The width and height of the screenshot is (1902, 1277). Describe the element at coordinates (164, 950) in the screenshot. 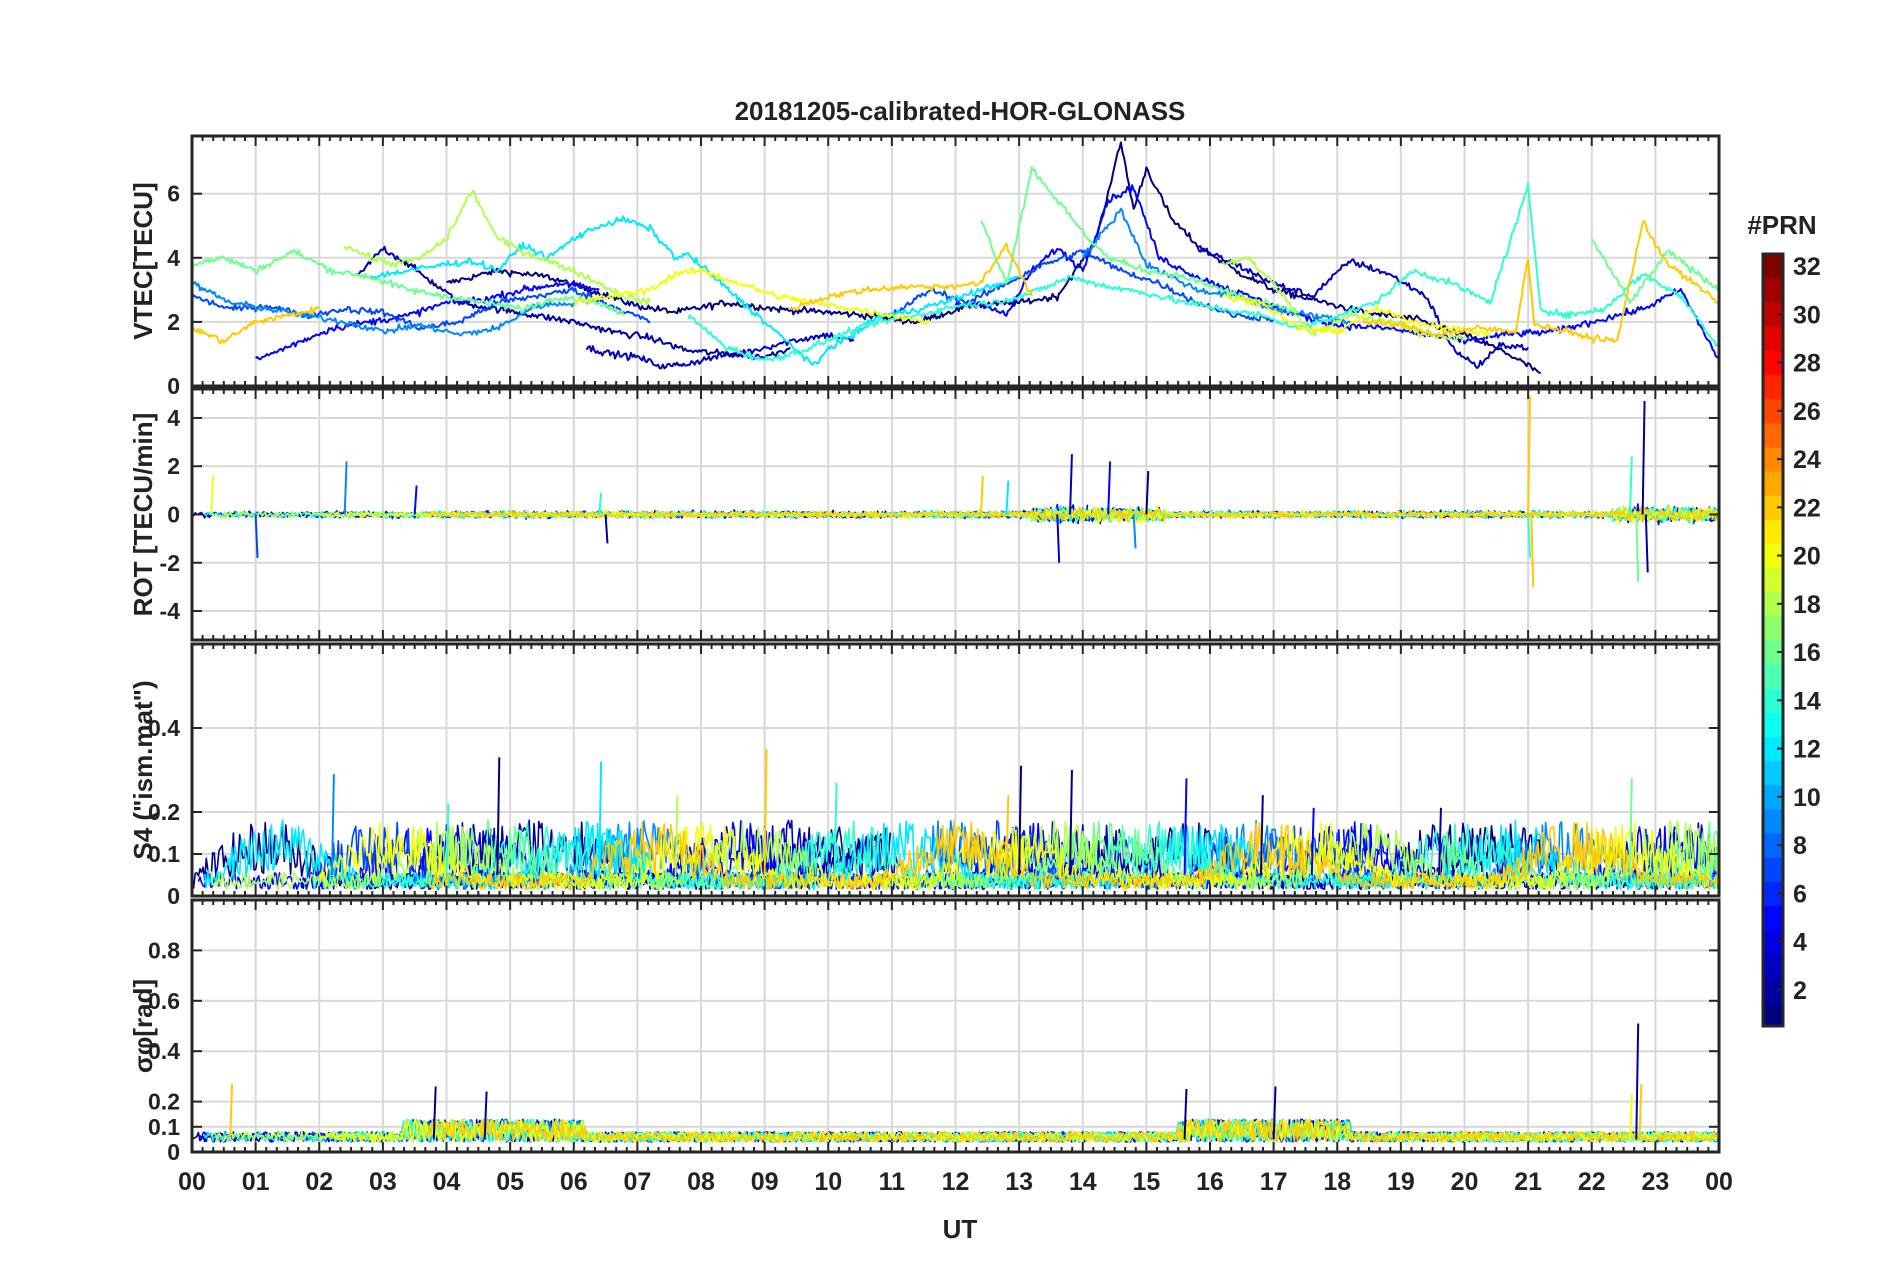

I see `y-tick-label: 0.8` at that location.